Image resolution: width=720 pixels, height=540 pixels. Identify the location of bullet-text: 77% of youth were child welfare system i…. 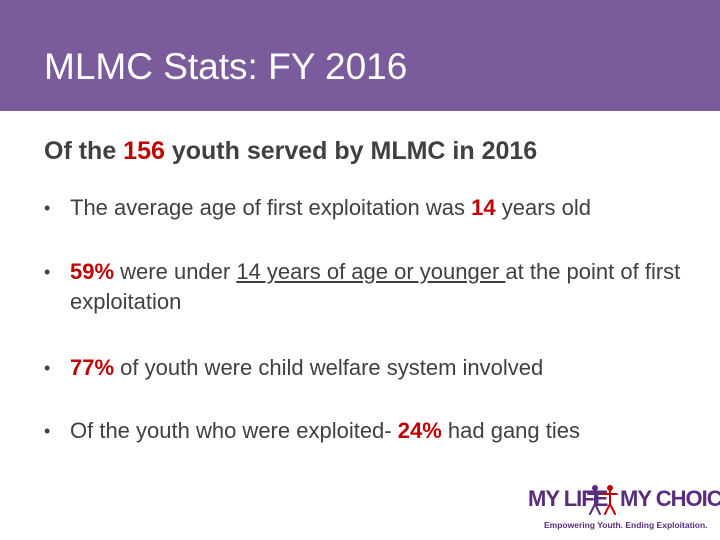
(390, 368).